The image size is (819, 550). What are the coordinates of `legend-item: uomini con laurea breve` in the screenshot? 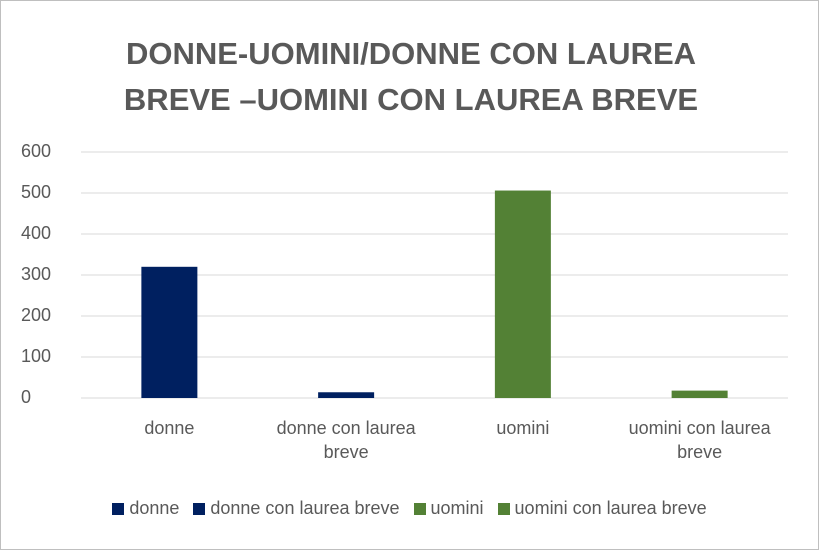 It's located at (602, 508).